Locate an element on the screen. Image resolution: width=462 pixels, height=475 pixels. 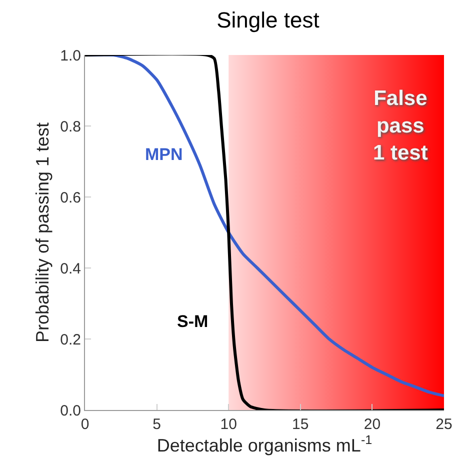
series-label: MPN is located at coordinates (164, 154).